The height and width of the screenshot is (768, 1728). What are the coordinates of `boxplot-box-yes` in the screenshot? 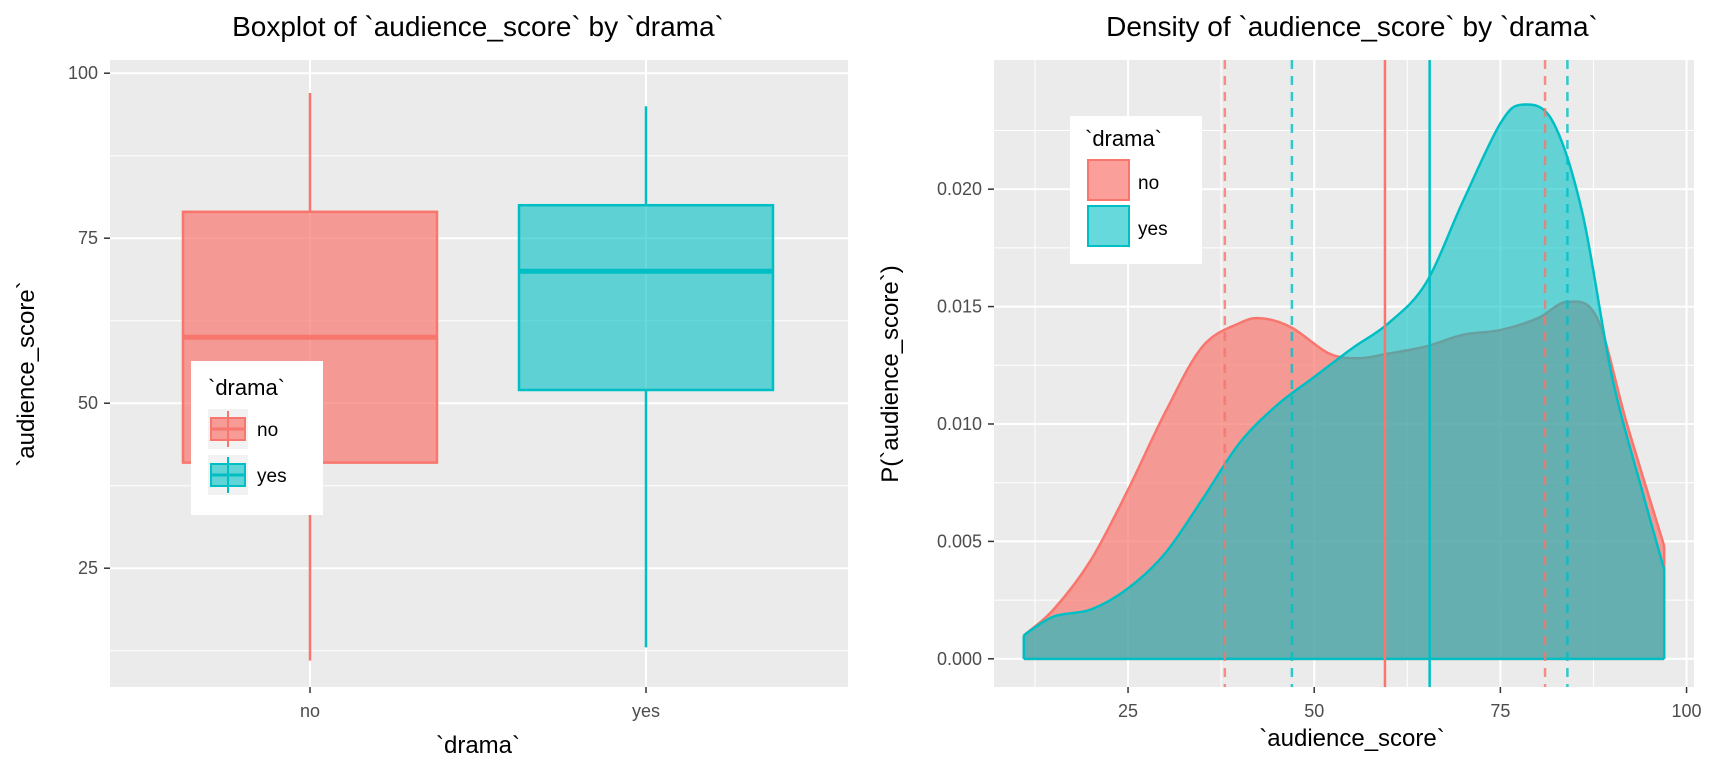 It's located at (646, 297).